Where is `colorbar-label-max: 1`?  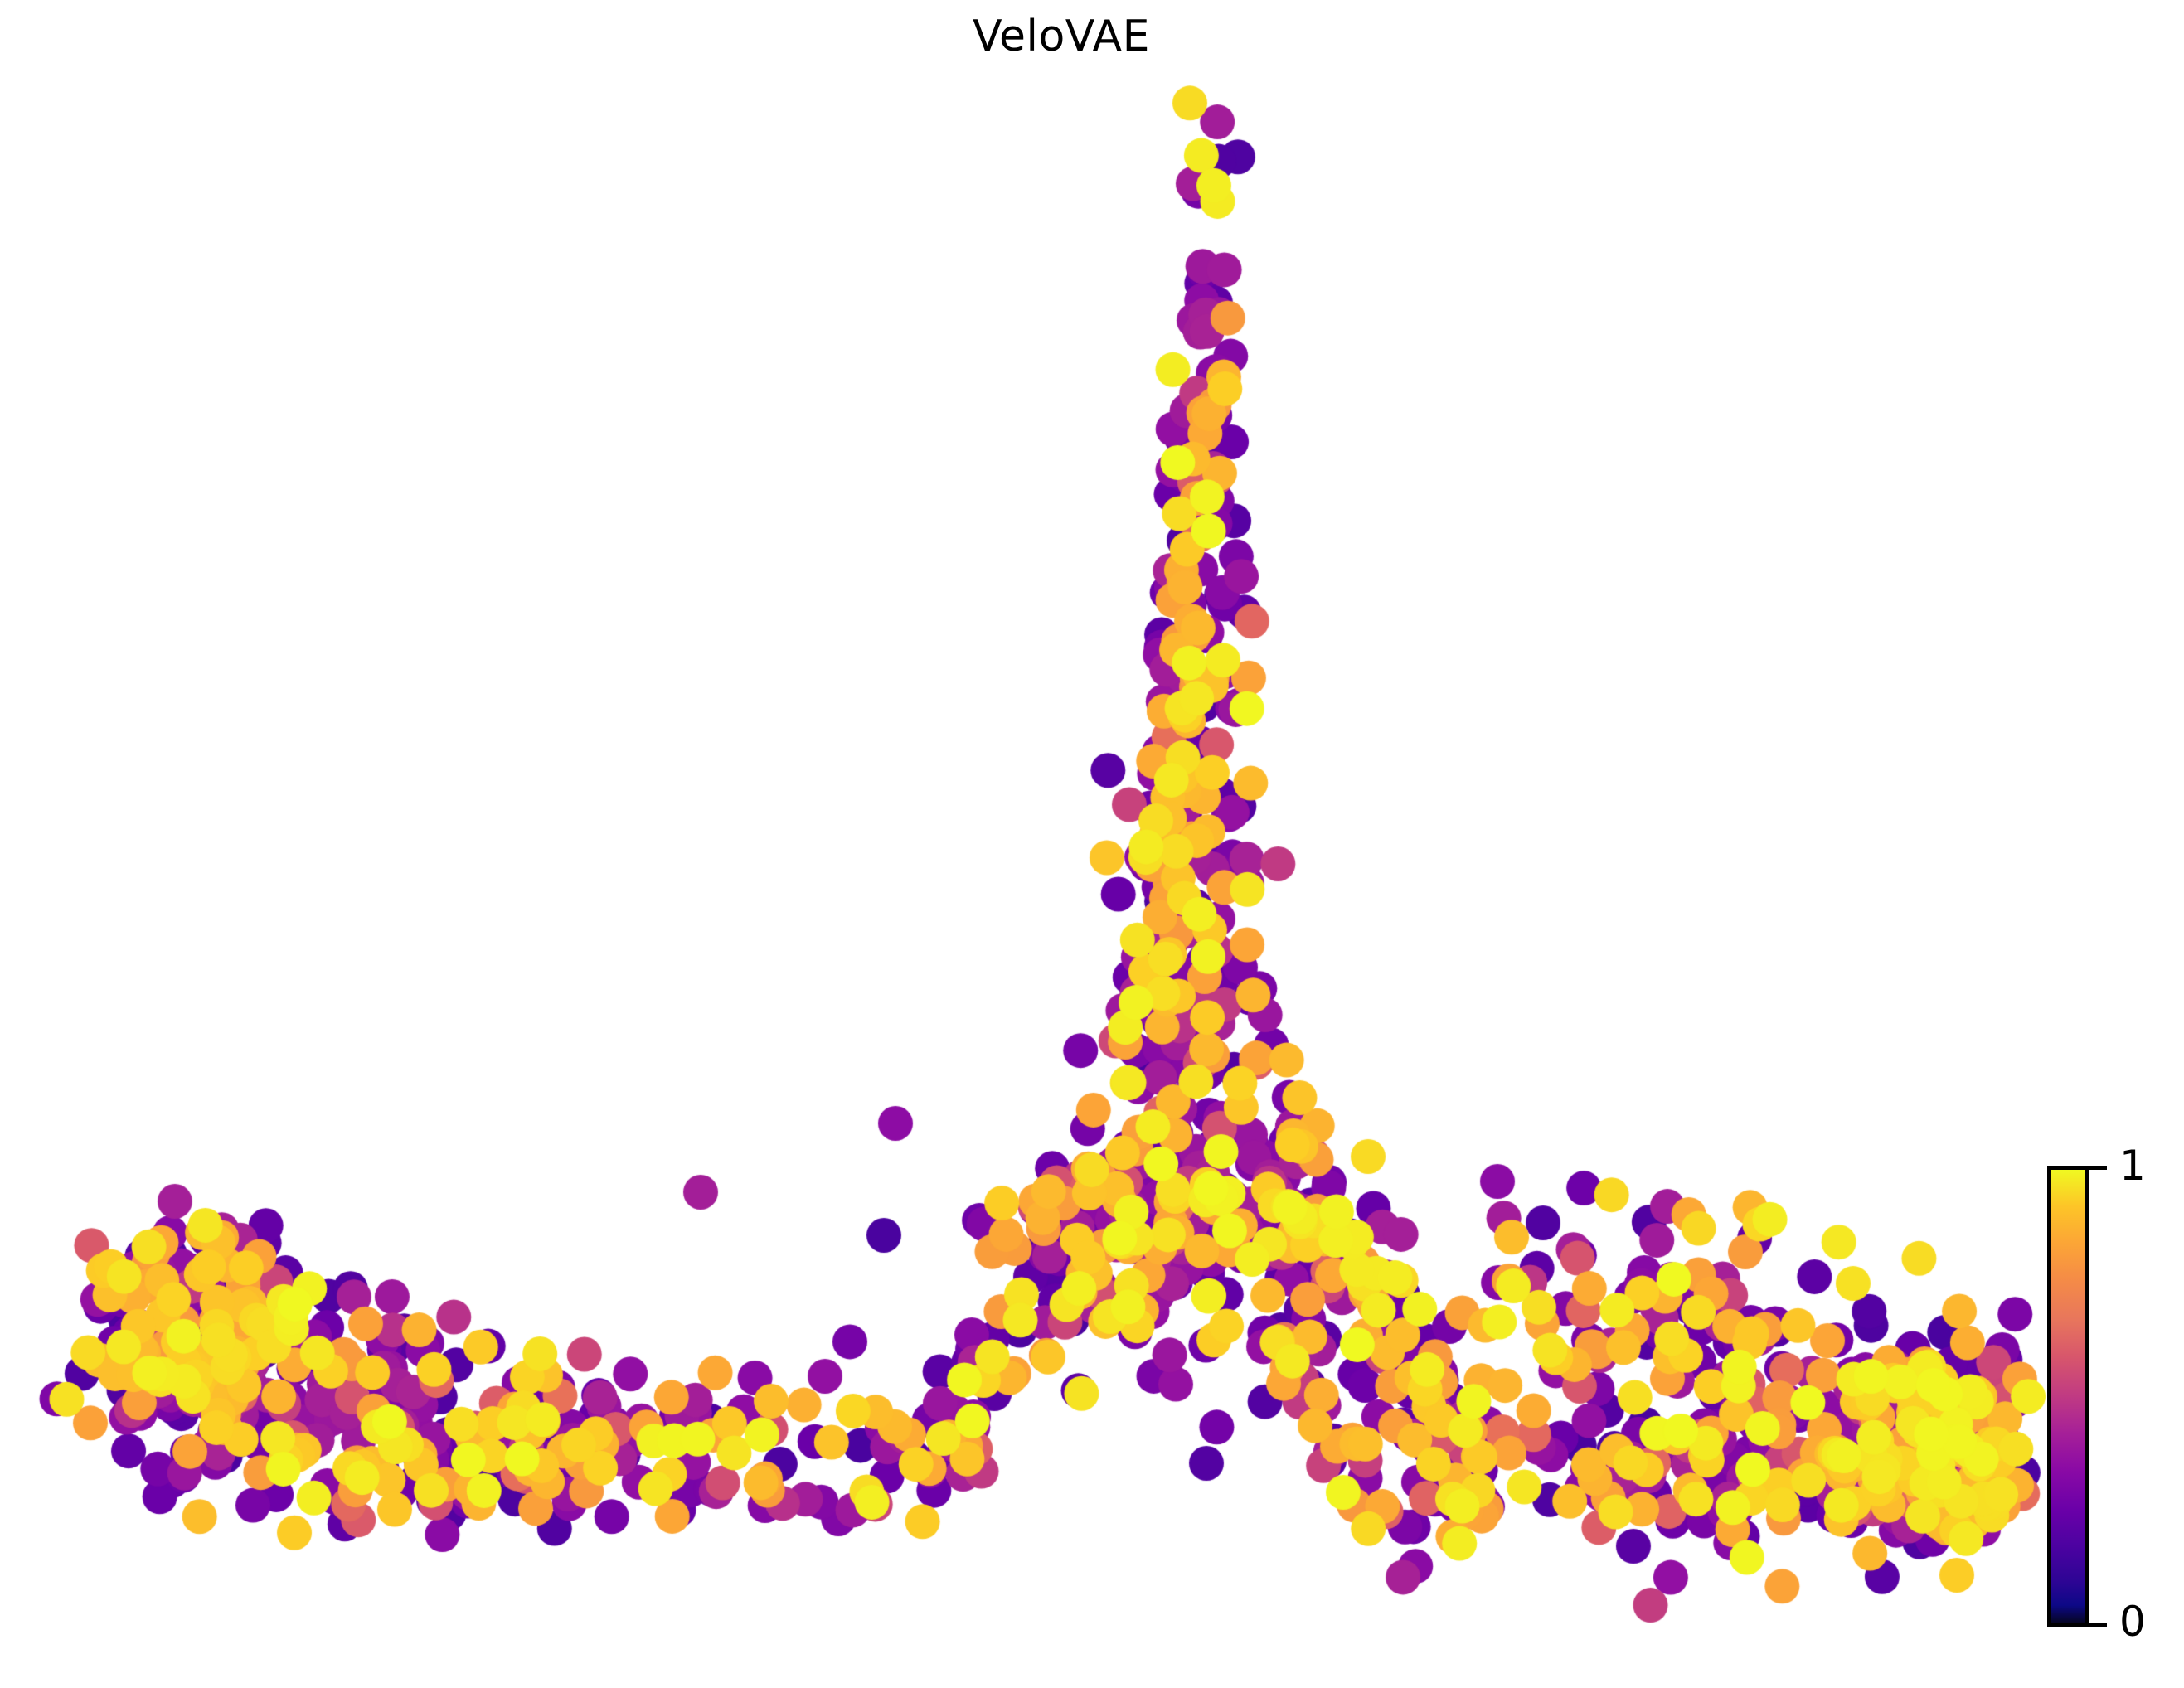 colorbar-label-max: 1 is located at coordinates (2132, 1166).